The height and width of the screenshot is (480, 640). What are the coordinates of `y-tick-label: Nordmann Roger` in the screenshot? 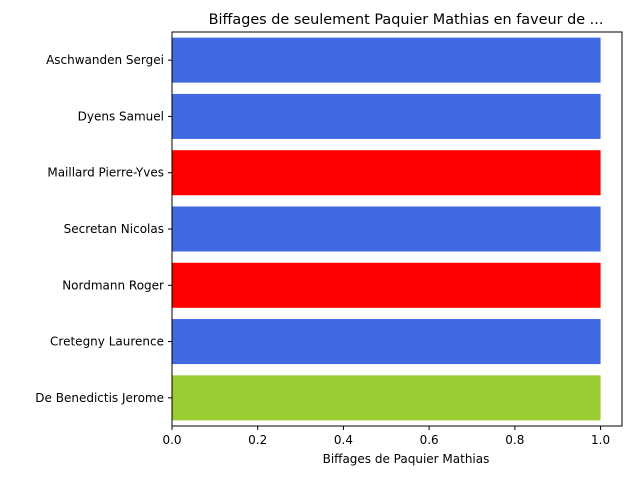 It's located at (113, 285).